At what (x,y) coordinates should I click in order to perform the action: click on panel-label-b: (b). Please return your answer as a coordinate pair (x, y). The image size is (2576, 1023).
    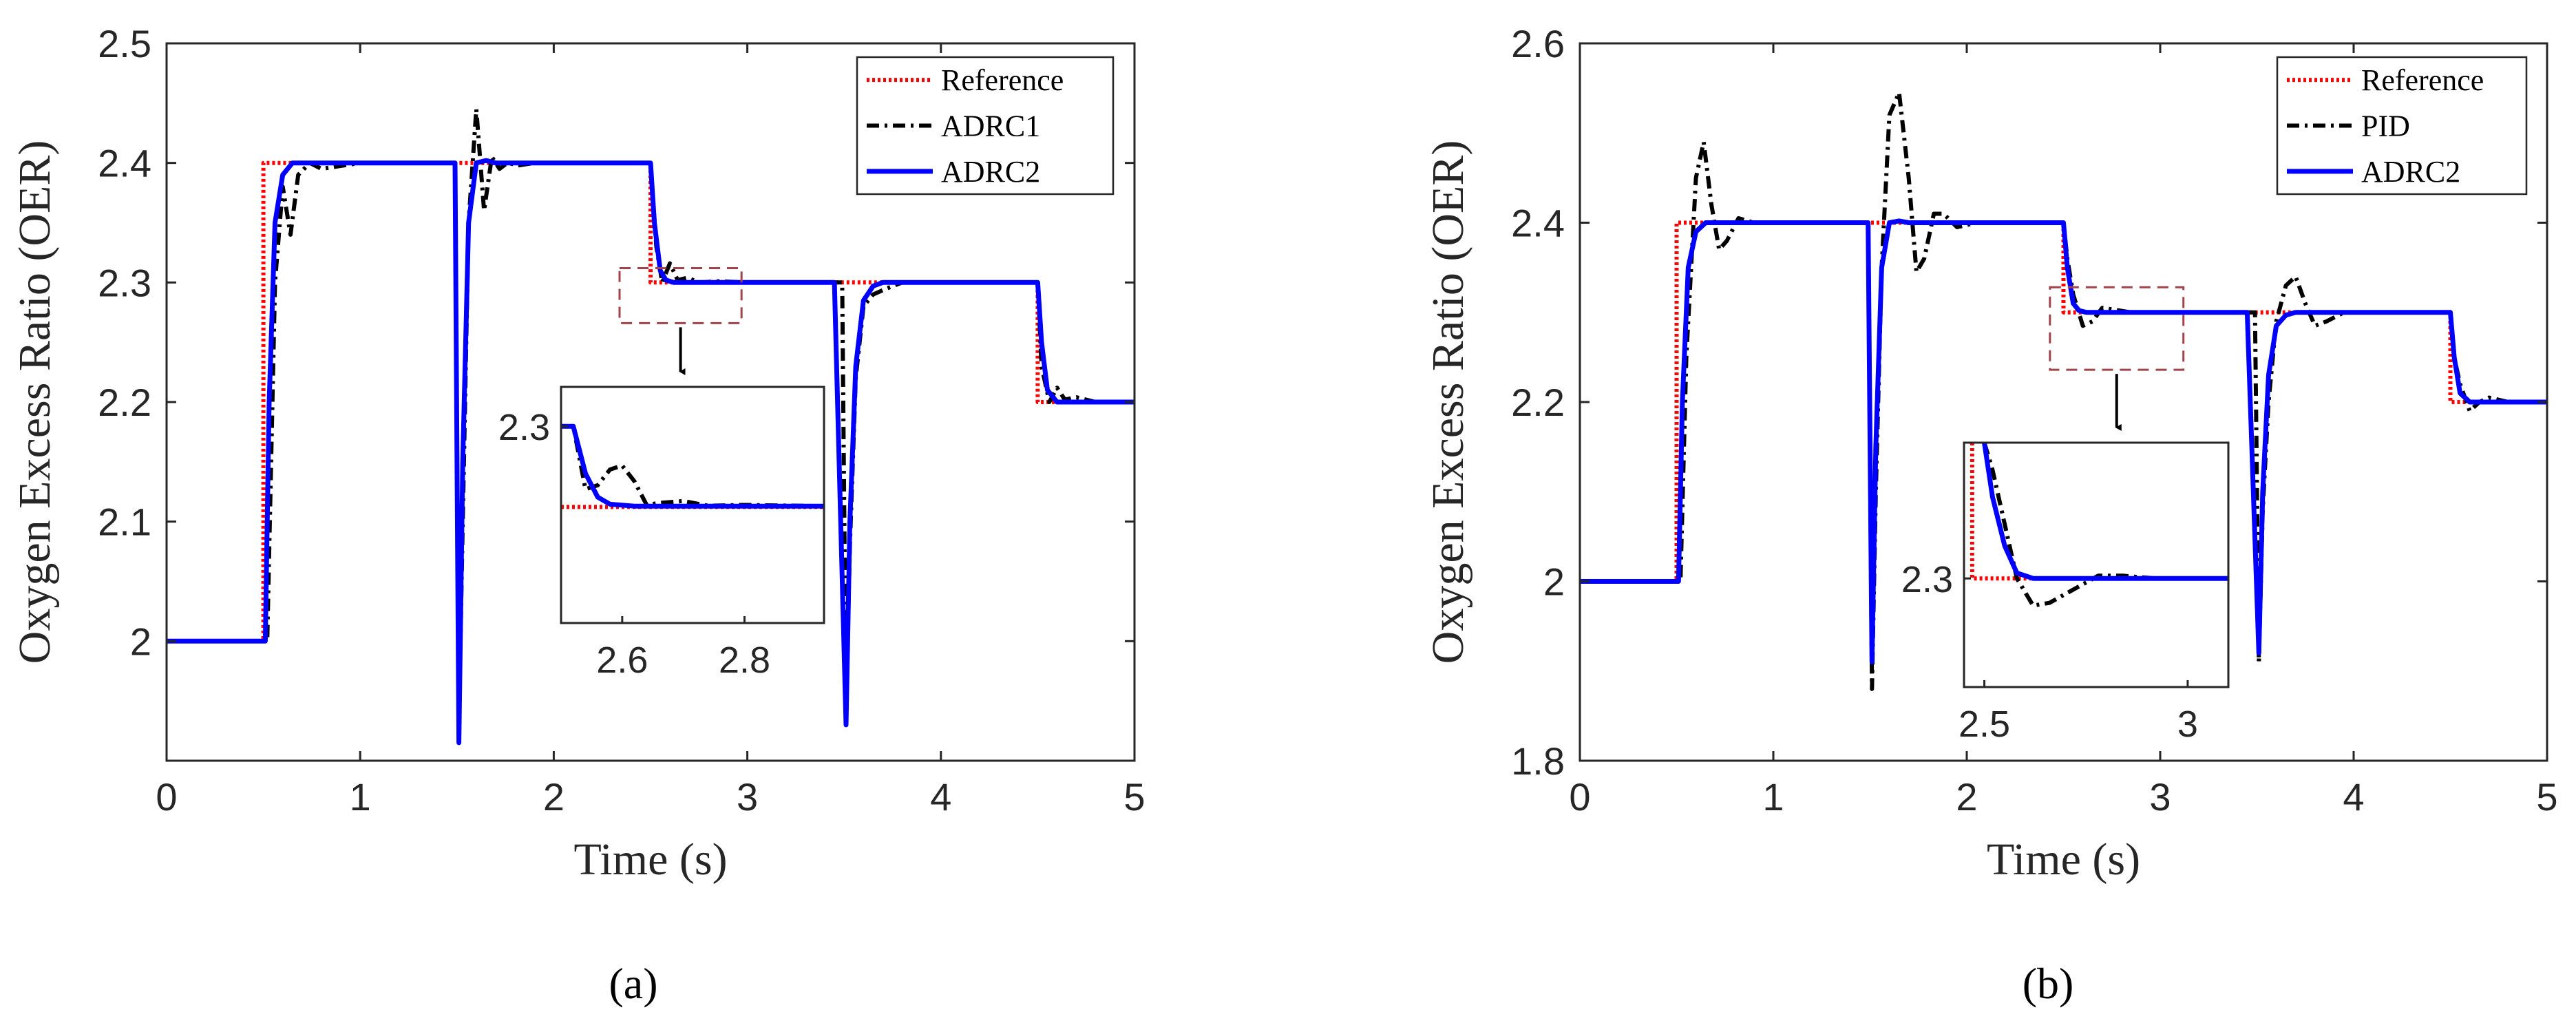
    Looking at the image, I should click on (2049, 984).